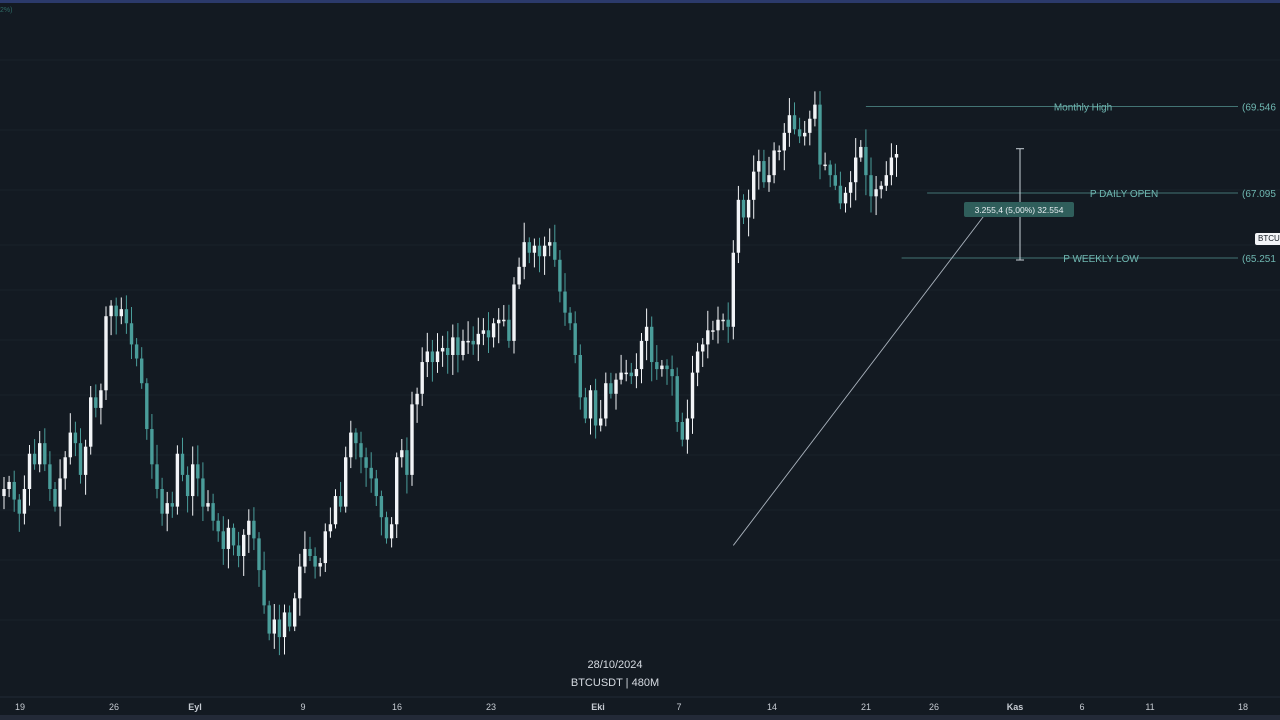 The image size is (1280, 720). What do you see at coordinates (615, 665) in the screenshot?
I see `watermark-date: 28/10/2024` at bounding box center [615, 665].